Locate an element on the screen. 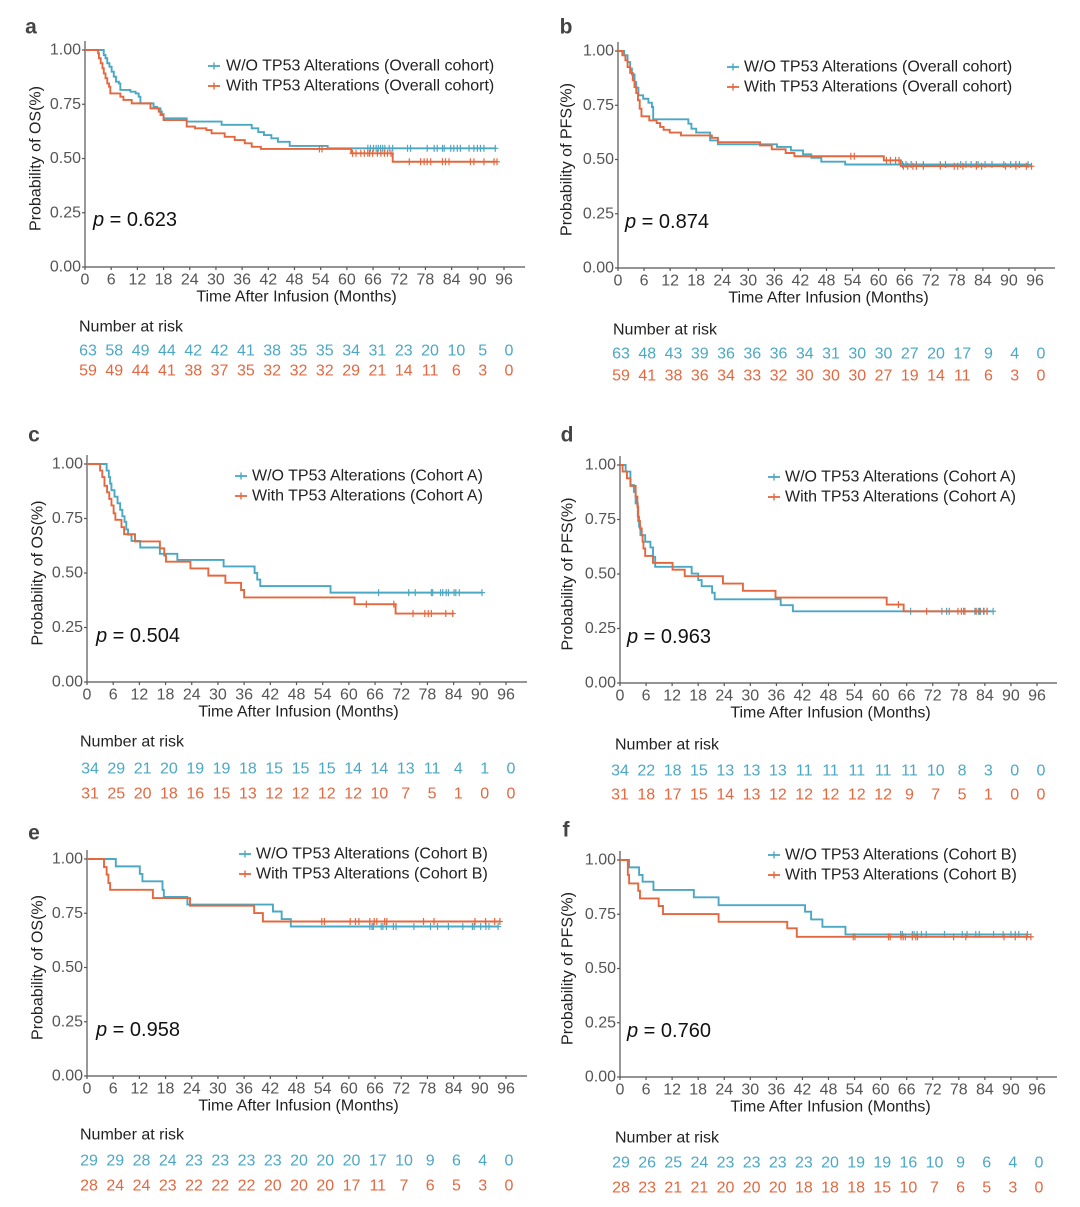  risk-count: 23 is located at coordinates (404, 351).